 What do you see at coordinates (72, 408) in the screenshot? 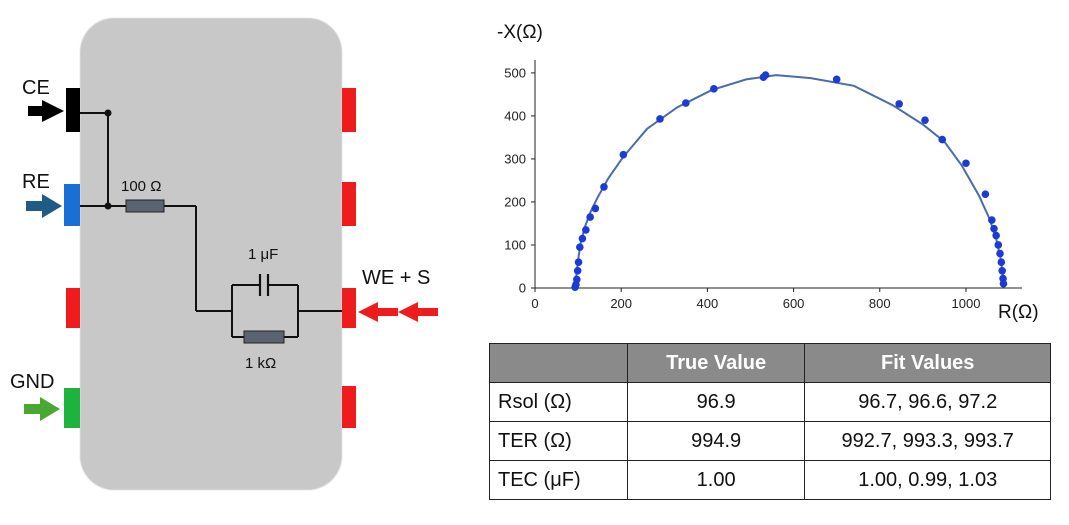
I see `gnd-pad` at bounding box center [72, 408].